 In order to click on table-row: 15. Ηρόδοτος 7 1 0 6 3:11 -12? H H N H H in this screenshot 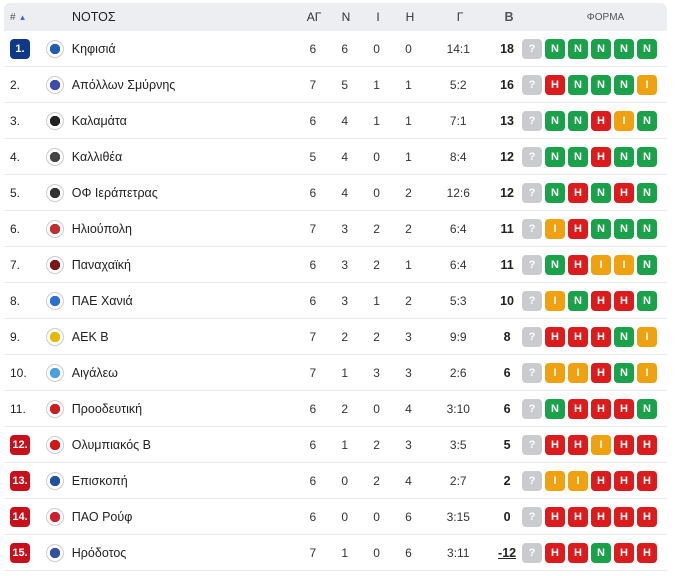, I will do `click(335, 553)`.